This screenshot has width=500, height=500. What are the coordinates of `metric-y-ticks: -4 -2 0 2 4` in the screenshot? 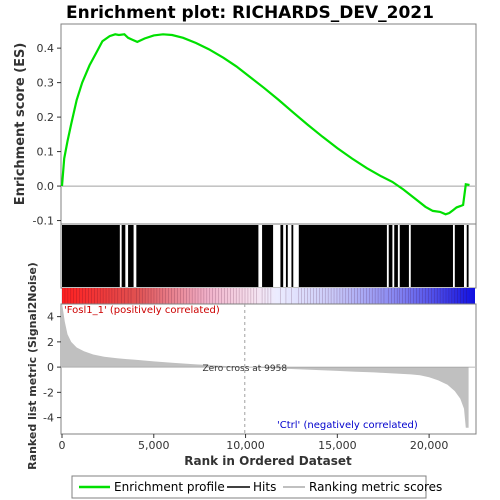 It's located at (52, 368).